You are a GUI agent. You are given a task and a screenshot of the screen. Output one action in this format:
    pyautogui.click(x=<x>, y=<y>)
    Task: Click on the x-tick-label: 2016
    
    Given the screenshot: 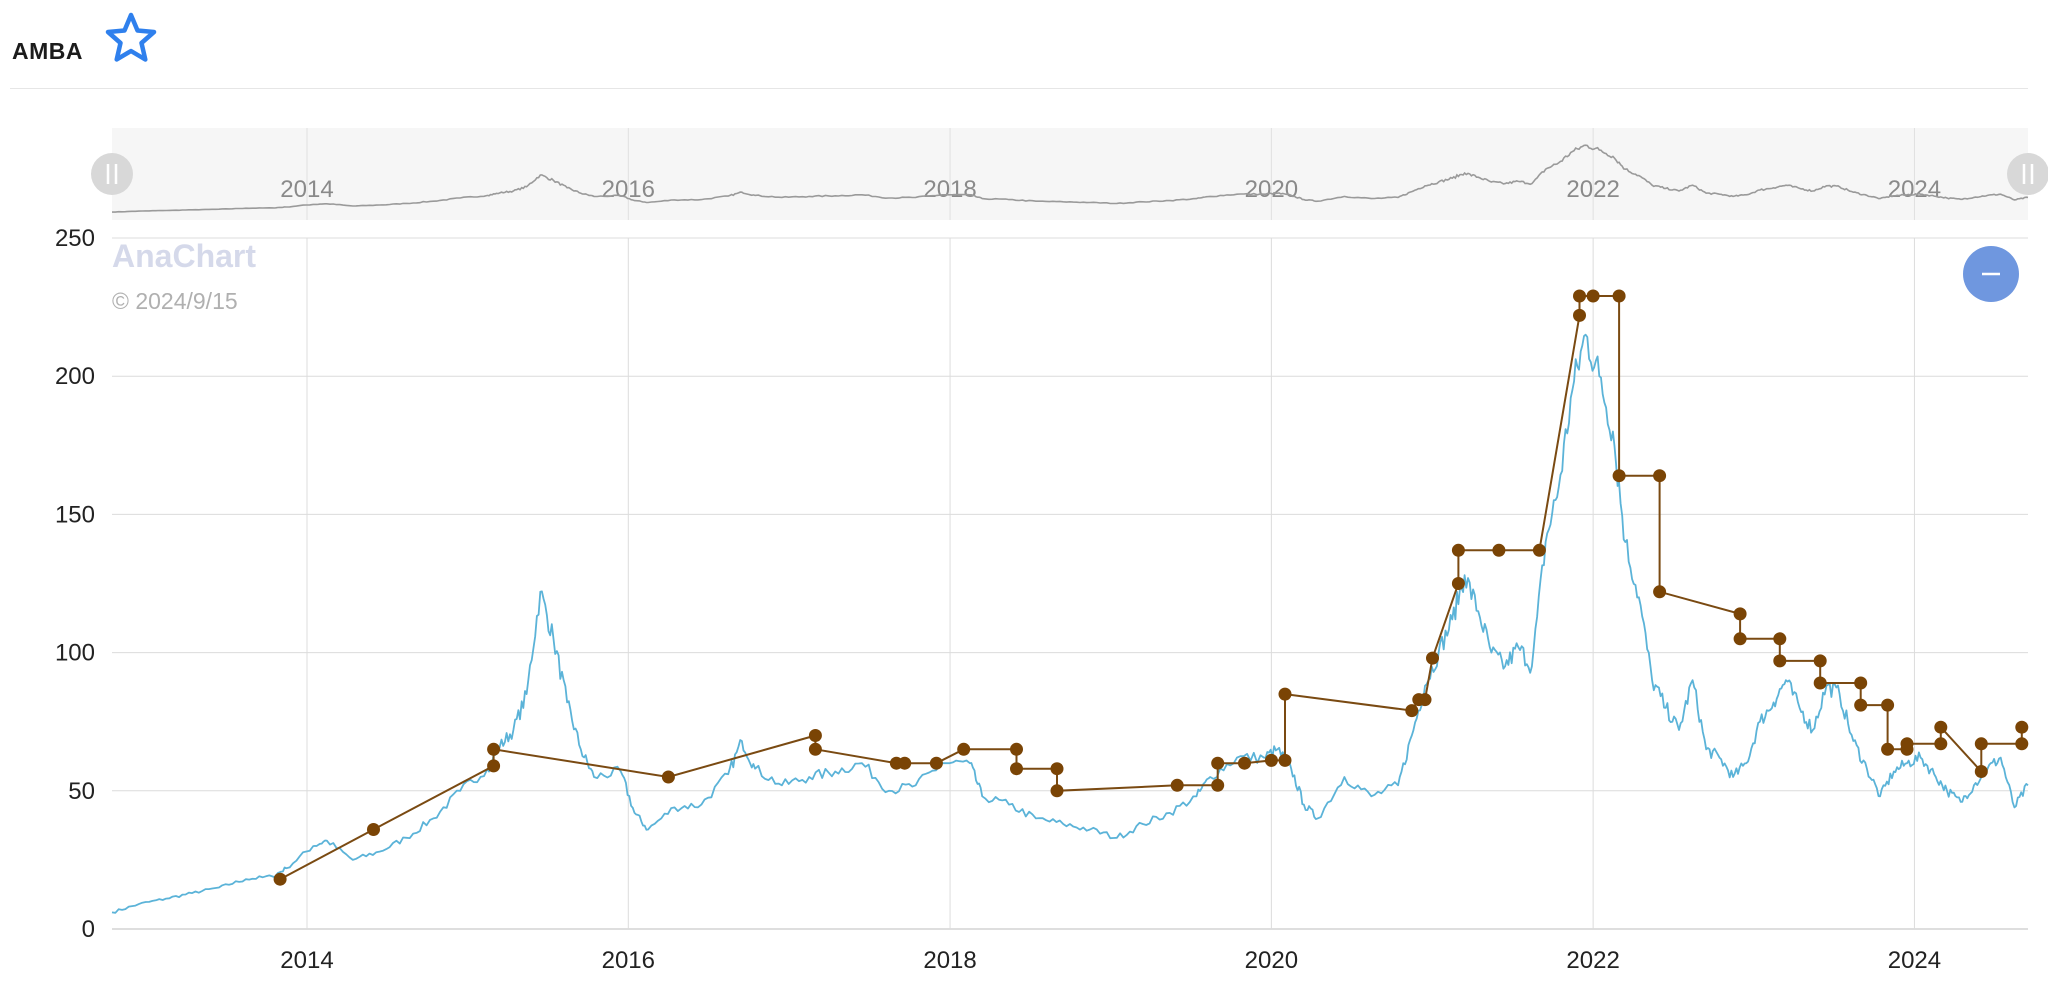 What is the action you would take?
    pyautogui.click(x=628, y=960)
    